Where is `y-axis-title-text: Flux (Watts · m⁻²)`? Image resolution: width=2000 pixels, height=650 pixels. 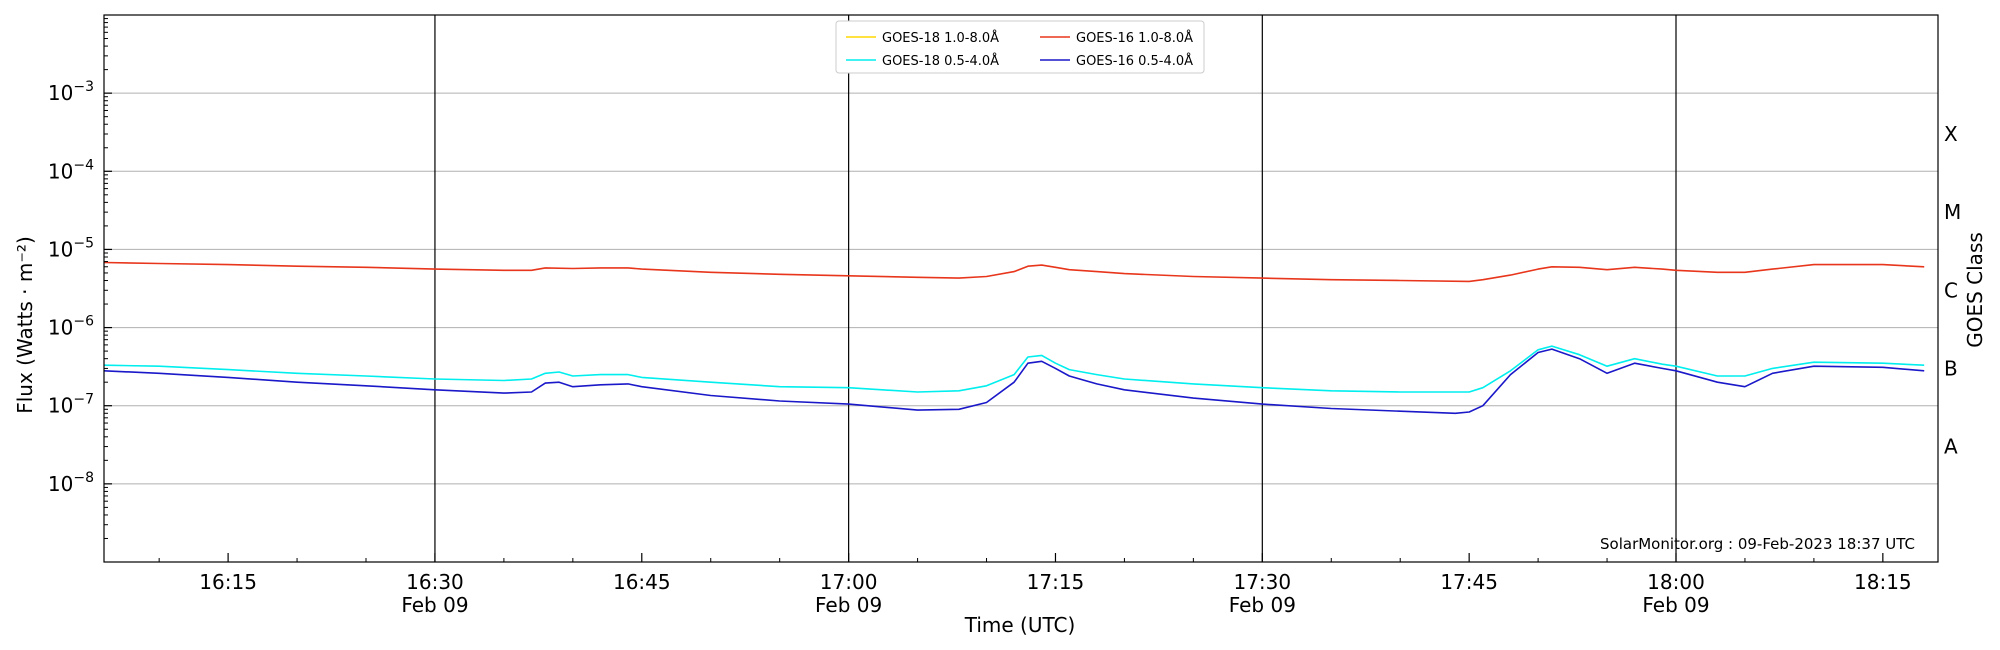 y-axis-title-text: Flux (Watts · m⁻²) is located at coordinates (25, 325).